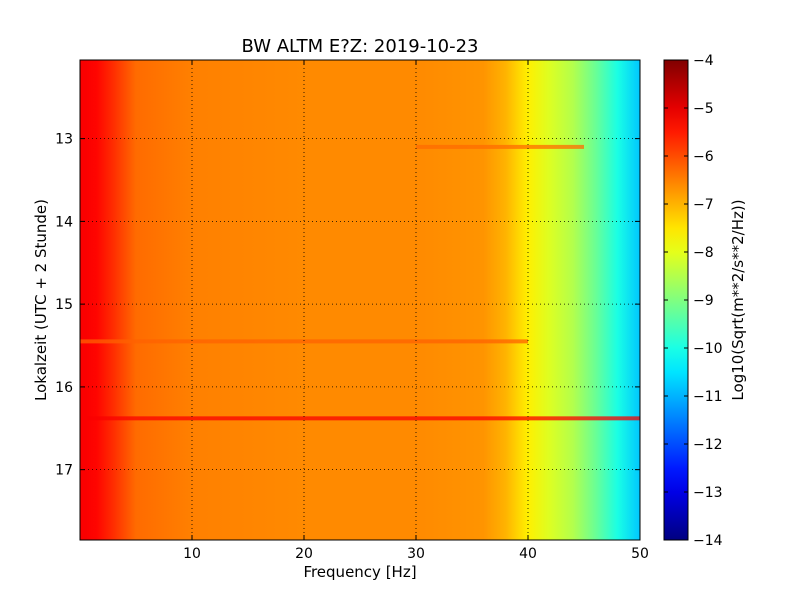 The width and height of the screenshot is (800, 600). I want to click on colorbar-ticks: −4 −5 −6 −7 −8 −9 −10 −11 −12 −13 −14, so click(693, 301).